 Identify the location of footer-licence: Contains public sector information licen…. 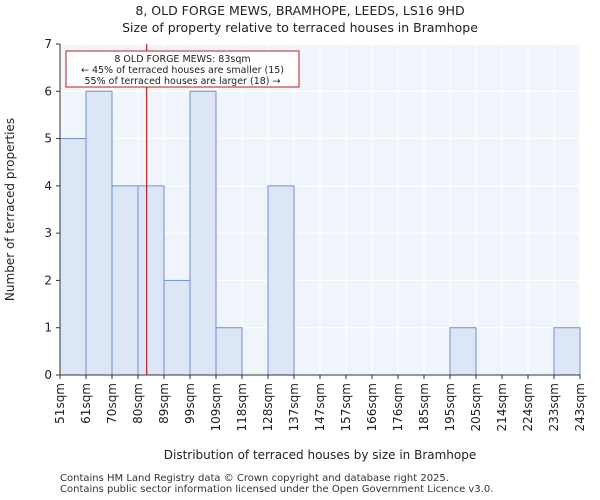
(277, 489).